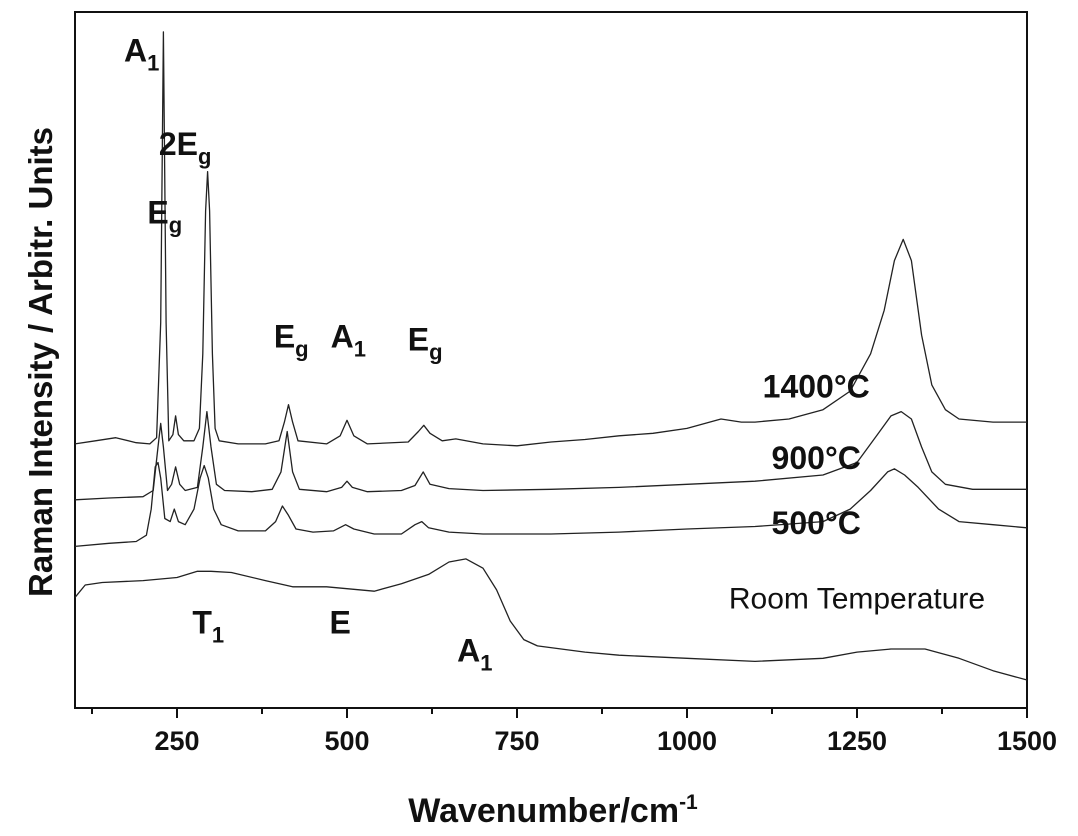  What do you see at coordinates (816, 386) in the screenshot?
I see `curve-label-0: 1400°C` at bounding box center [816, 386].